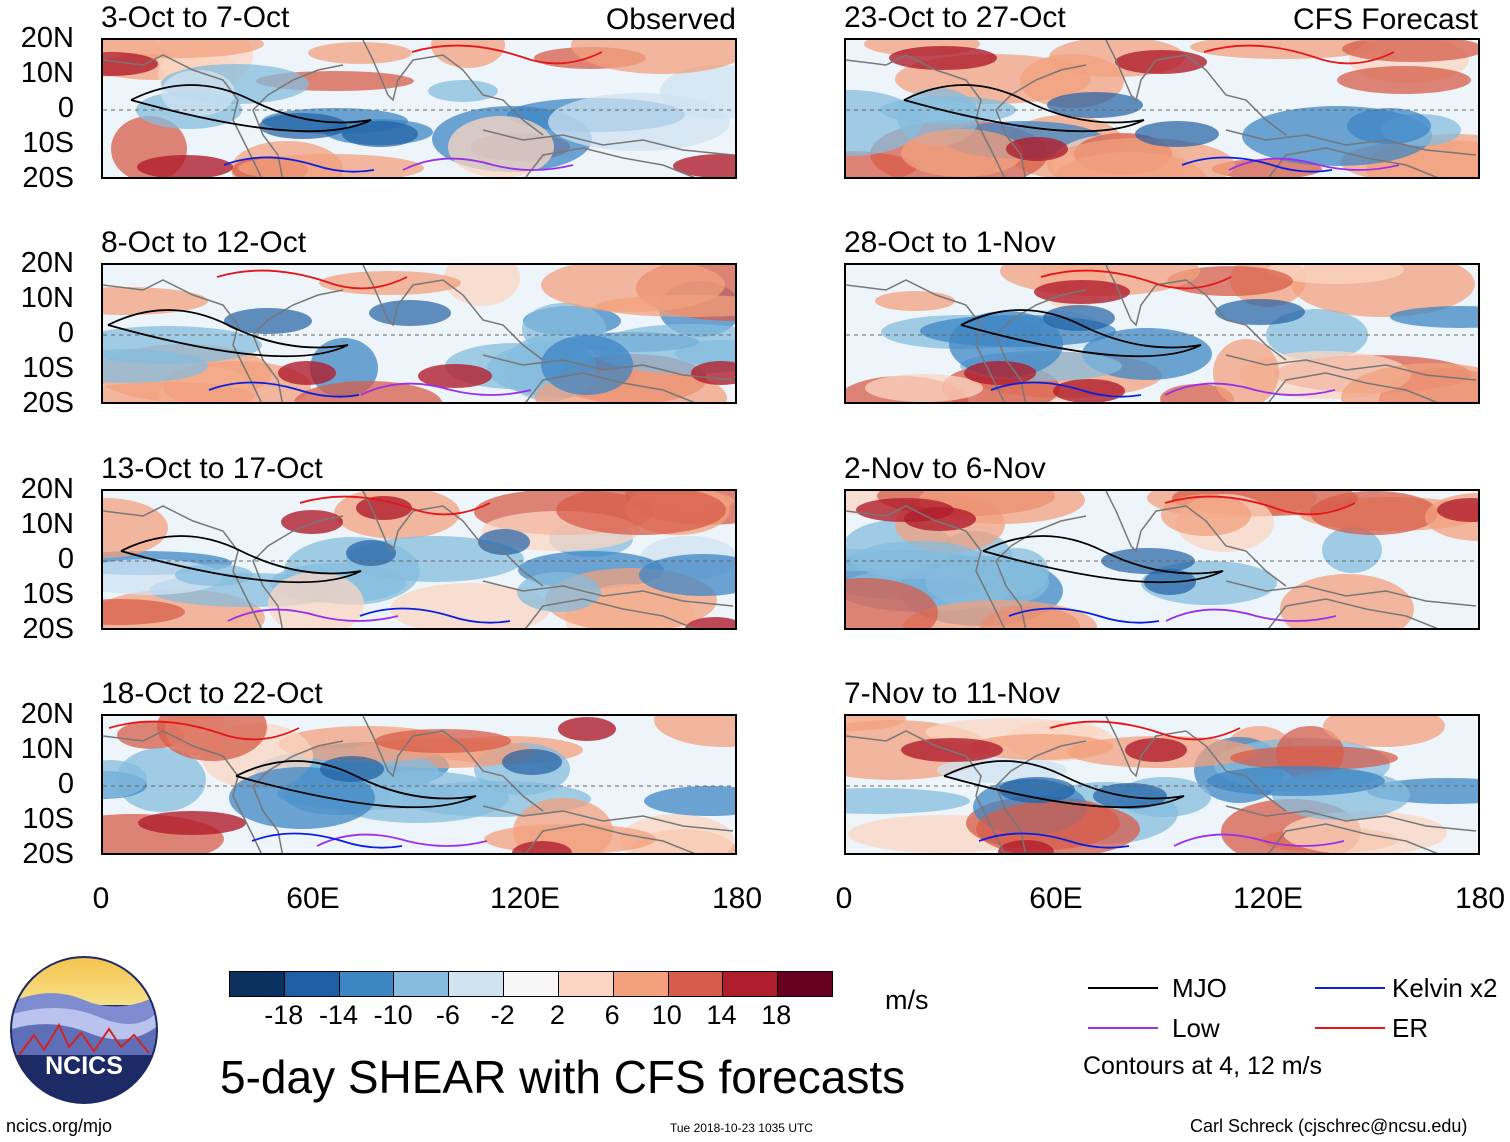 Image resolution: width=1510 pixels, height=1142 pixels. What do you see at coordinates (1196, 1028) in the screenshot?
I see `legend-low: Low` at bounding box center [1196, 1028].